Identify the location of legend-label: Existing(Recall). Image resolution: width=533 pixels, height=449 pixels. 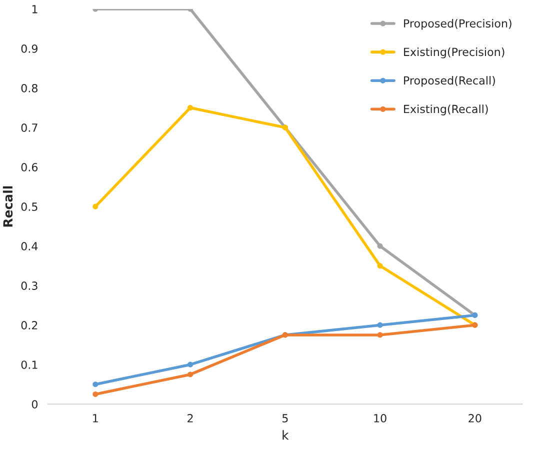
(446, 110).